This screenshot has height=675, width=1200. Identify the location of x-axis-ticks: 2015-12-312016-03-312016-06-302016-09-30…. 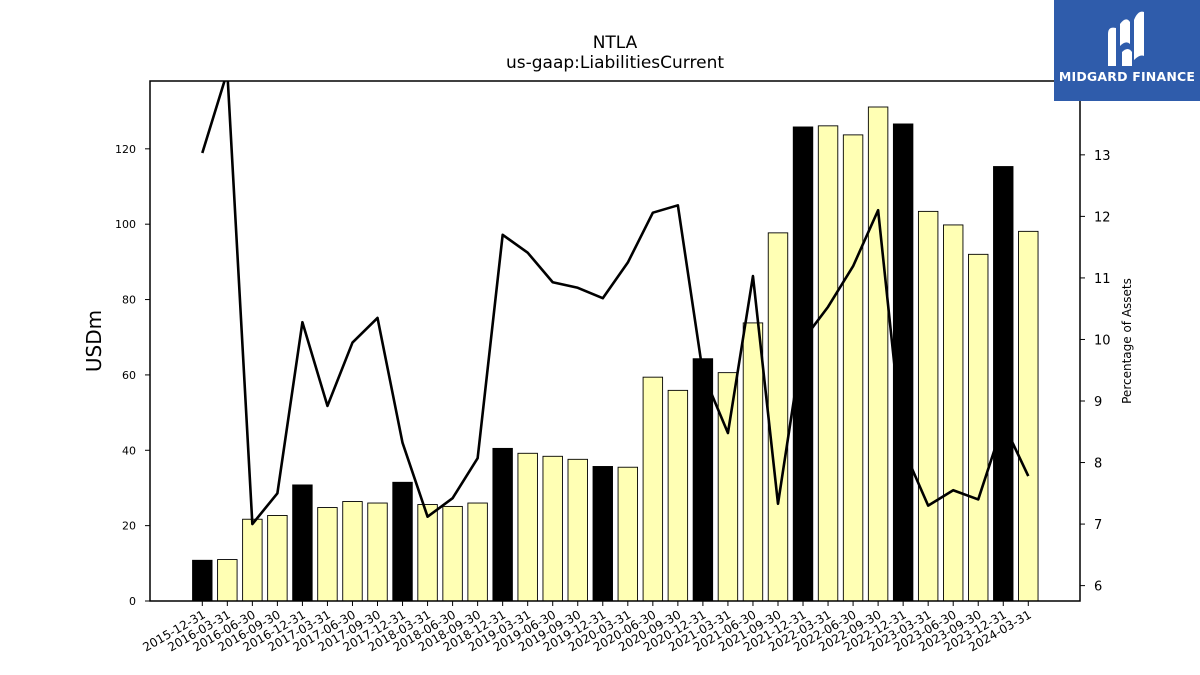
(587, 627).